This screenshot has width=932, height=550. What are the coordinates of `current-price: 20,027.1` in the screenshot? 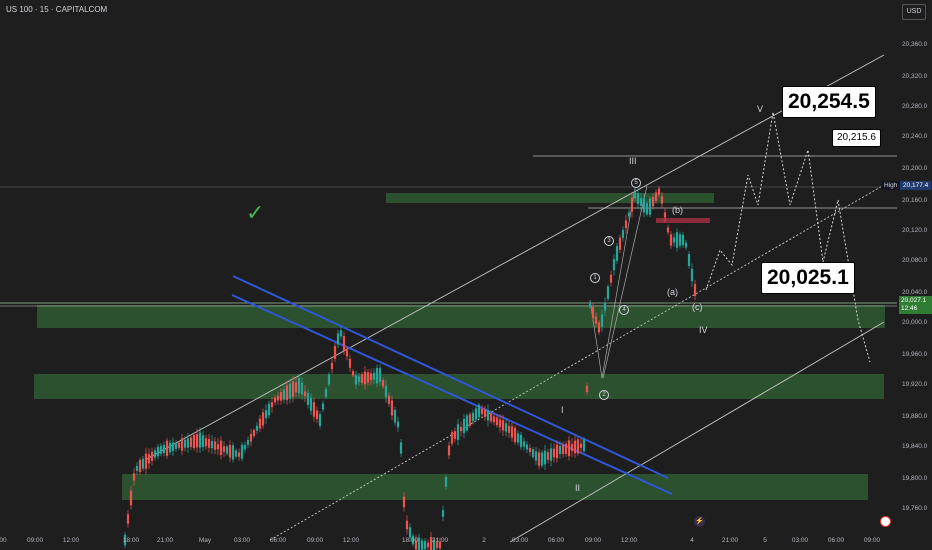 It's located at (914, 300).